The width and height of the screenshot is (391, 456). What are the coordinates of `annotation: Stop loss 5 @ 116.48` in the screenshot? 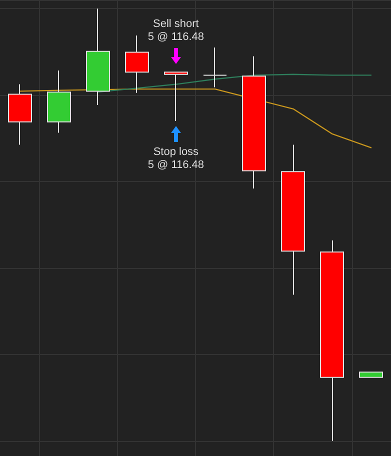 It's located at (176, 159).